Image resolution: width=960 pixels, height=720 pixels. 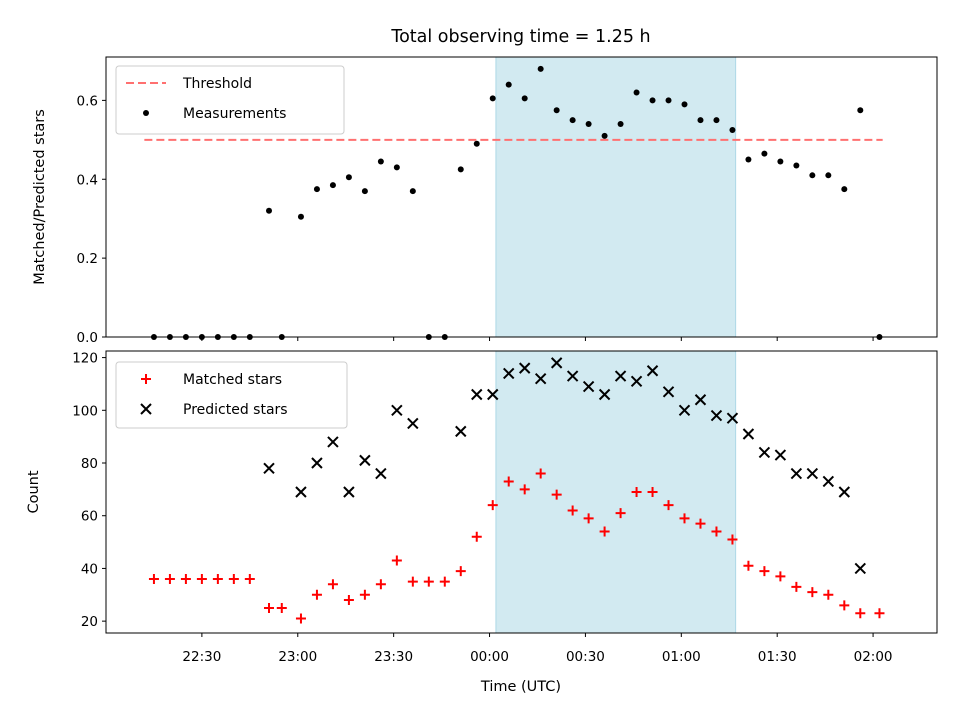 What do you see at coordinates (87, 101) in the screenshot?
I see `y-tick-label: 0.6` at bounding box center [87, 101].